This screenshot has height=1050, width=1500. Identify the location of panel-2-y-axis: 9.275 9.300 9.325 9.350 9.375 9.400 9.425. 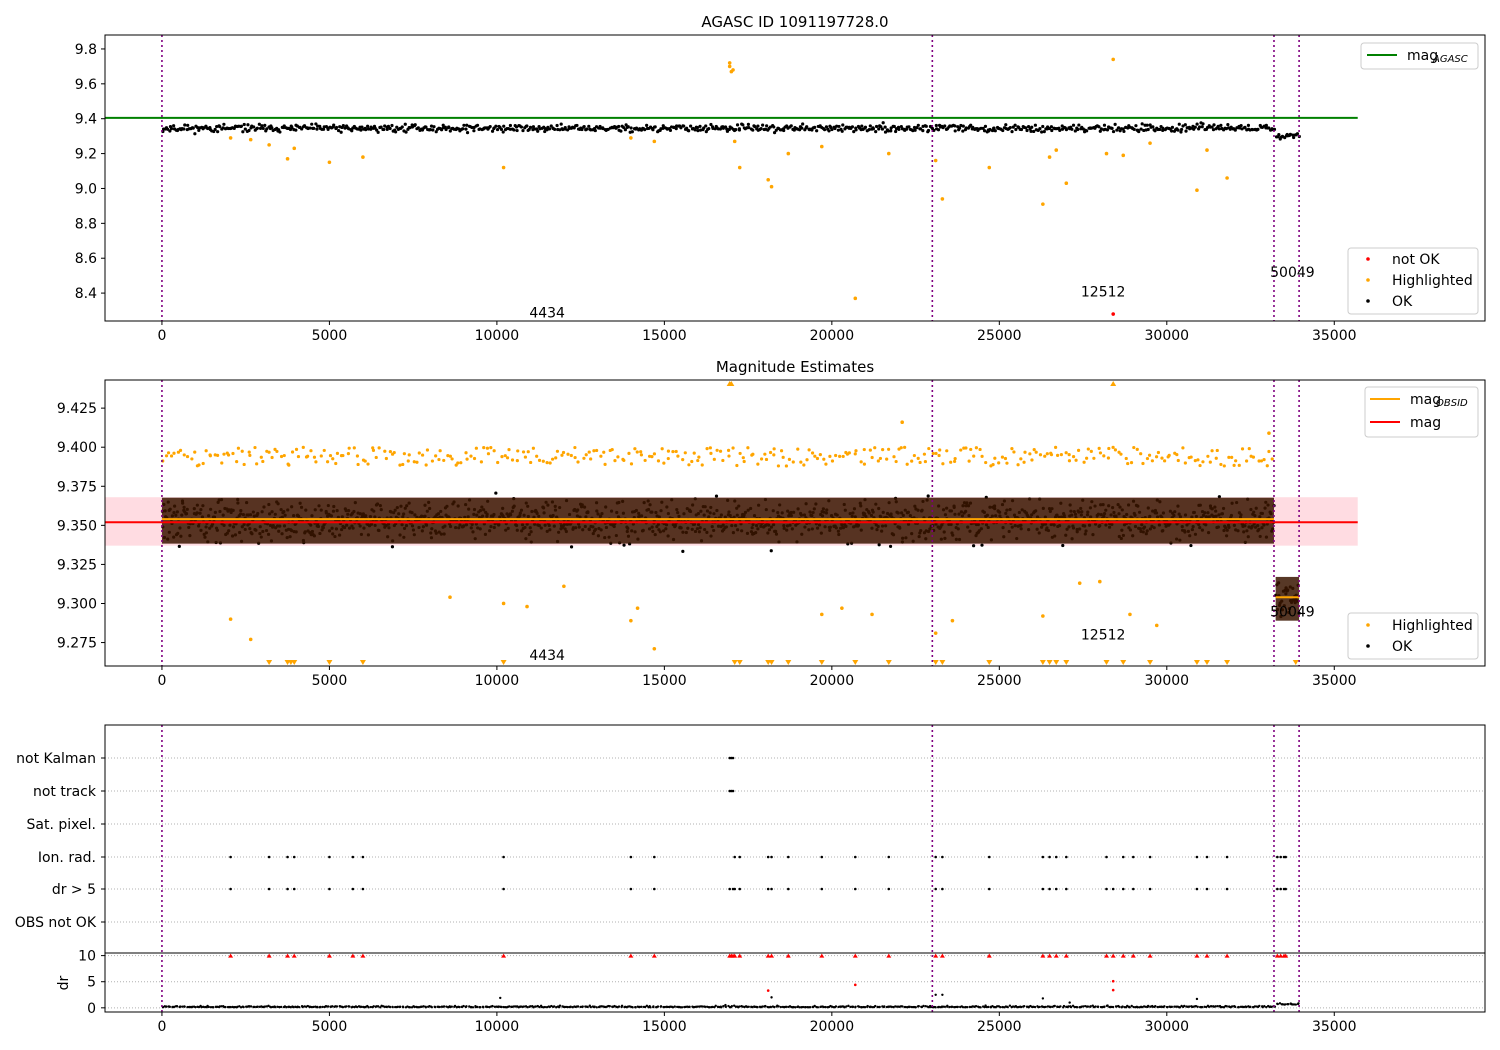
(81, 526).